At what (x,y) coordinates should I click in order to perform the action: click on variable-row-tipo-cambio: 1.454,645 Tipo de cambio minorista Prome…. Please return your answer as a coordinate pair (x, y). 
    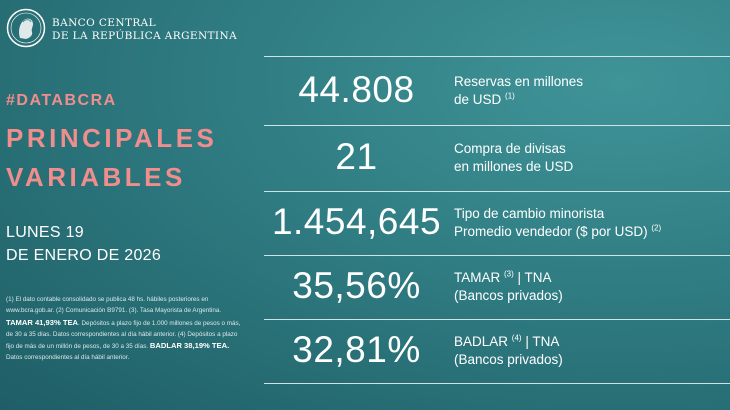
    Looking at the image, I should click on (497, 224).